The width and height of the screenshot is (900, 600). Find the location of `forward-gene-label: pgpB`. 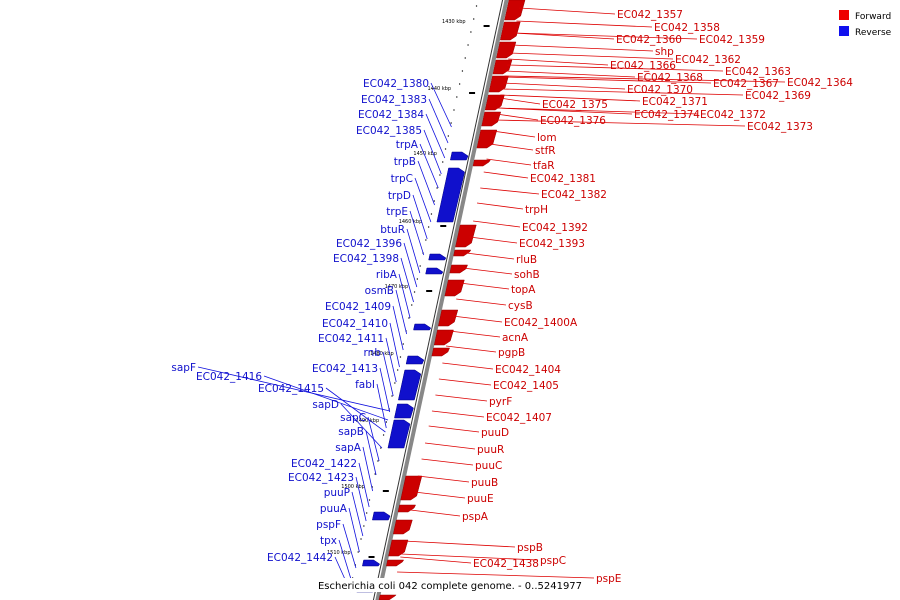

forward-gene-label: pgpB is located at coordinates (511, 353).